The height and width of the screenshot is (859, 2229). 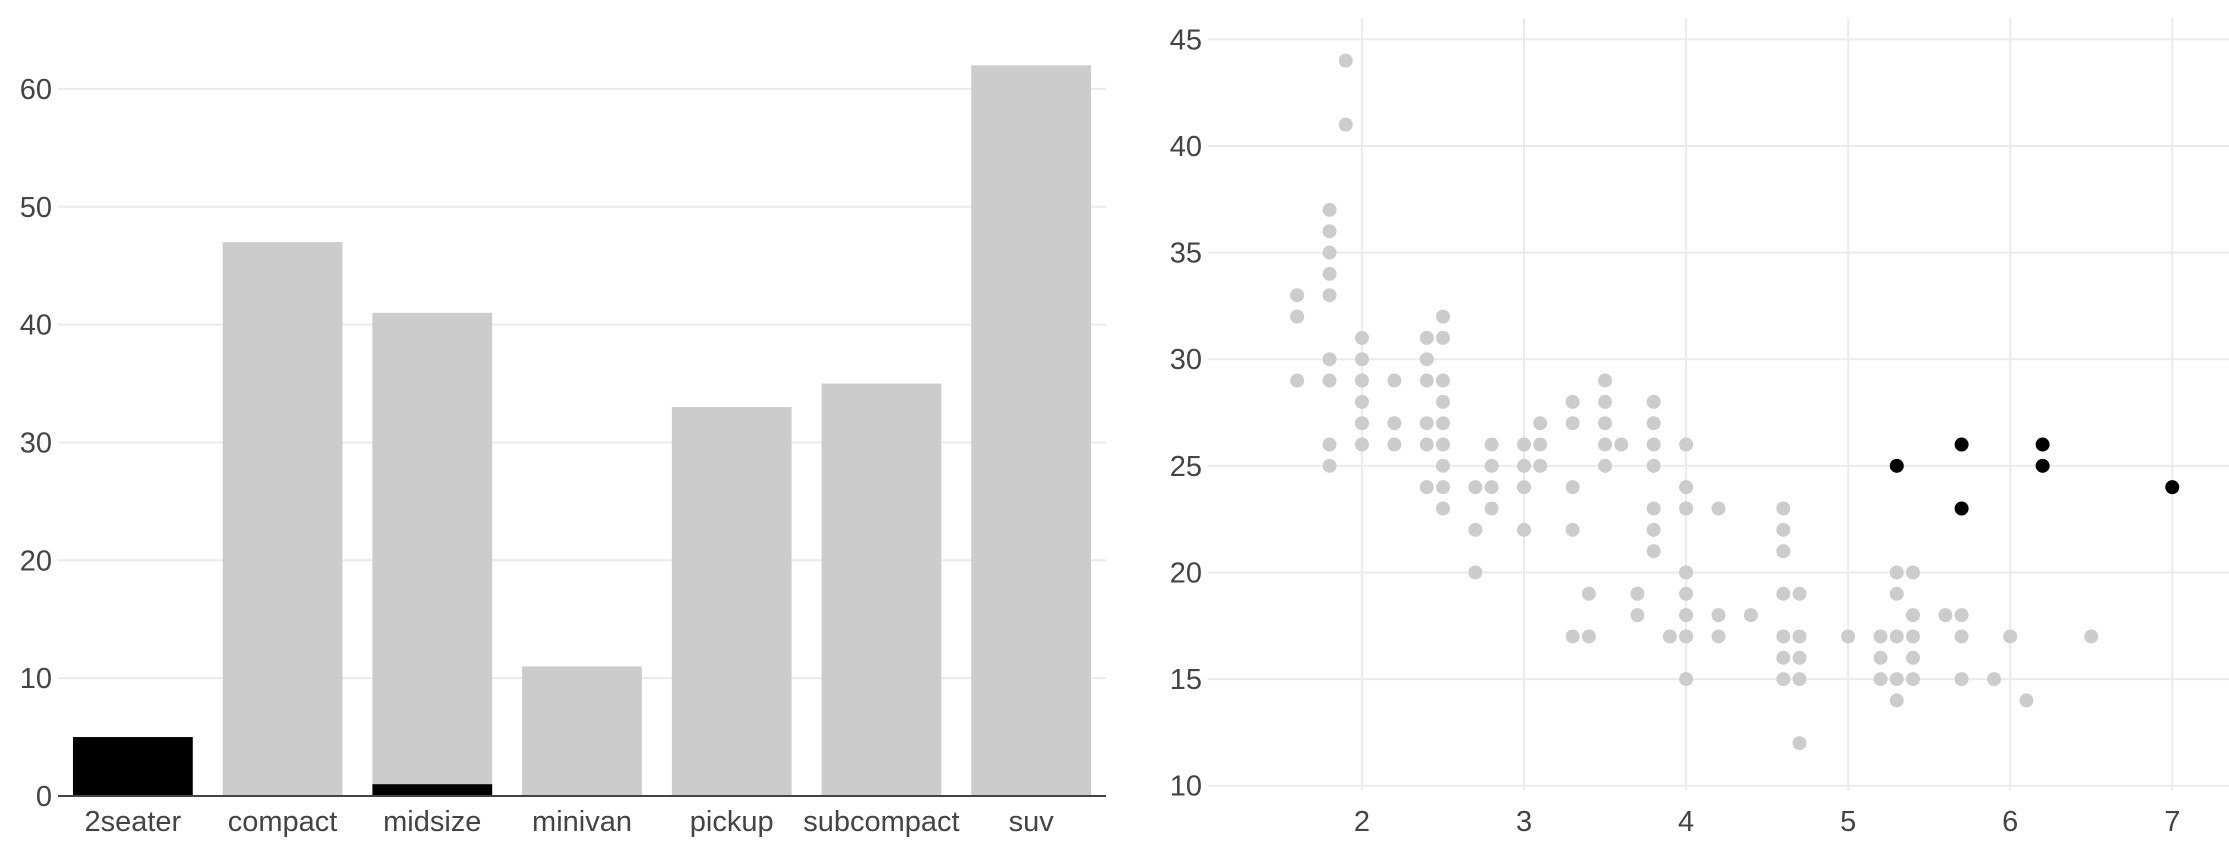 I want to click on x-tick-label: 2seater, so click(x=132, y=822).